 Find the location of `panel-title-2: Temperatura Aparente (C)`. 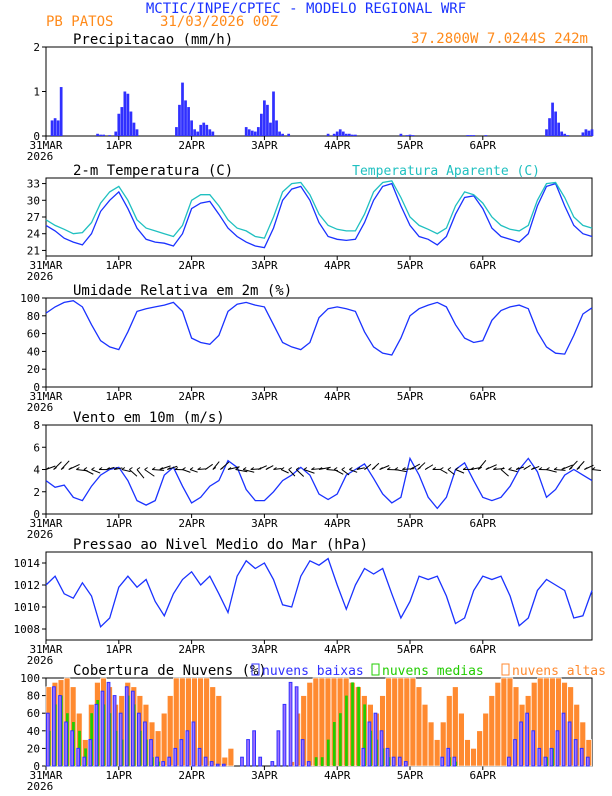

panel-title-2: Temperatura Aparente (C) is located at coordinates (446, 171).